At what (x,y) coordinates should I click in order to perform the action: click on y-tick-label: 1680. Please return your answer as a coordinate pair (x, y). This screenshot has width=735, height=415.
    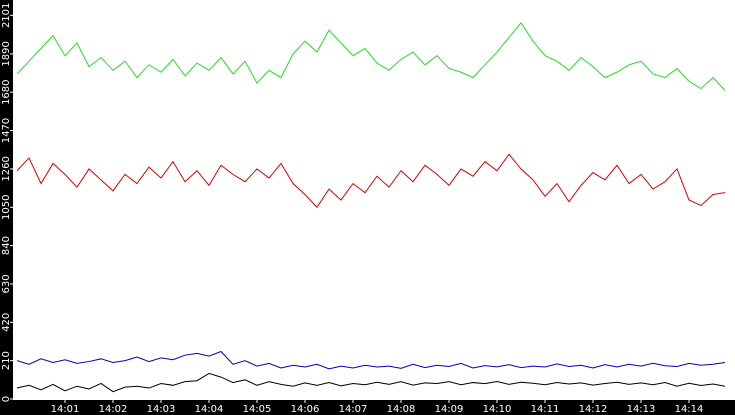
    Looking at the image, I should click on (6, 91).